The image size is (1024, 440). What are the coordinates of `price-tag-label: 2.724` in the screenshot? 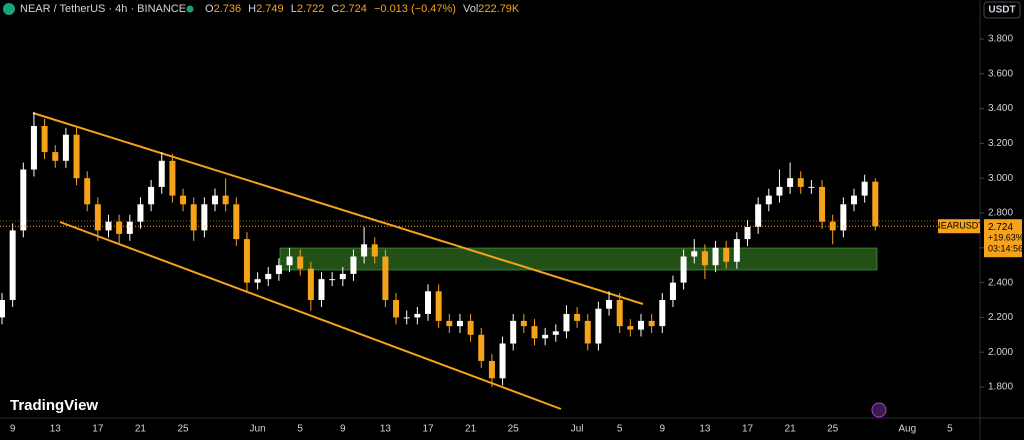 It's located at (1000, 227).